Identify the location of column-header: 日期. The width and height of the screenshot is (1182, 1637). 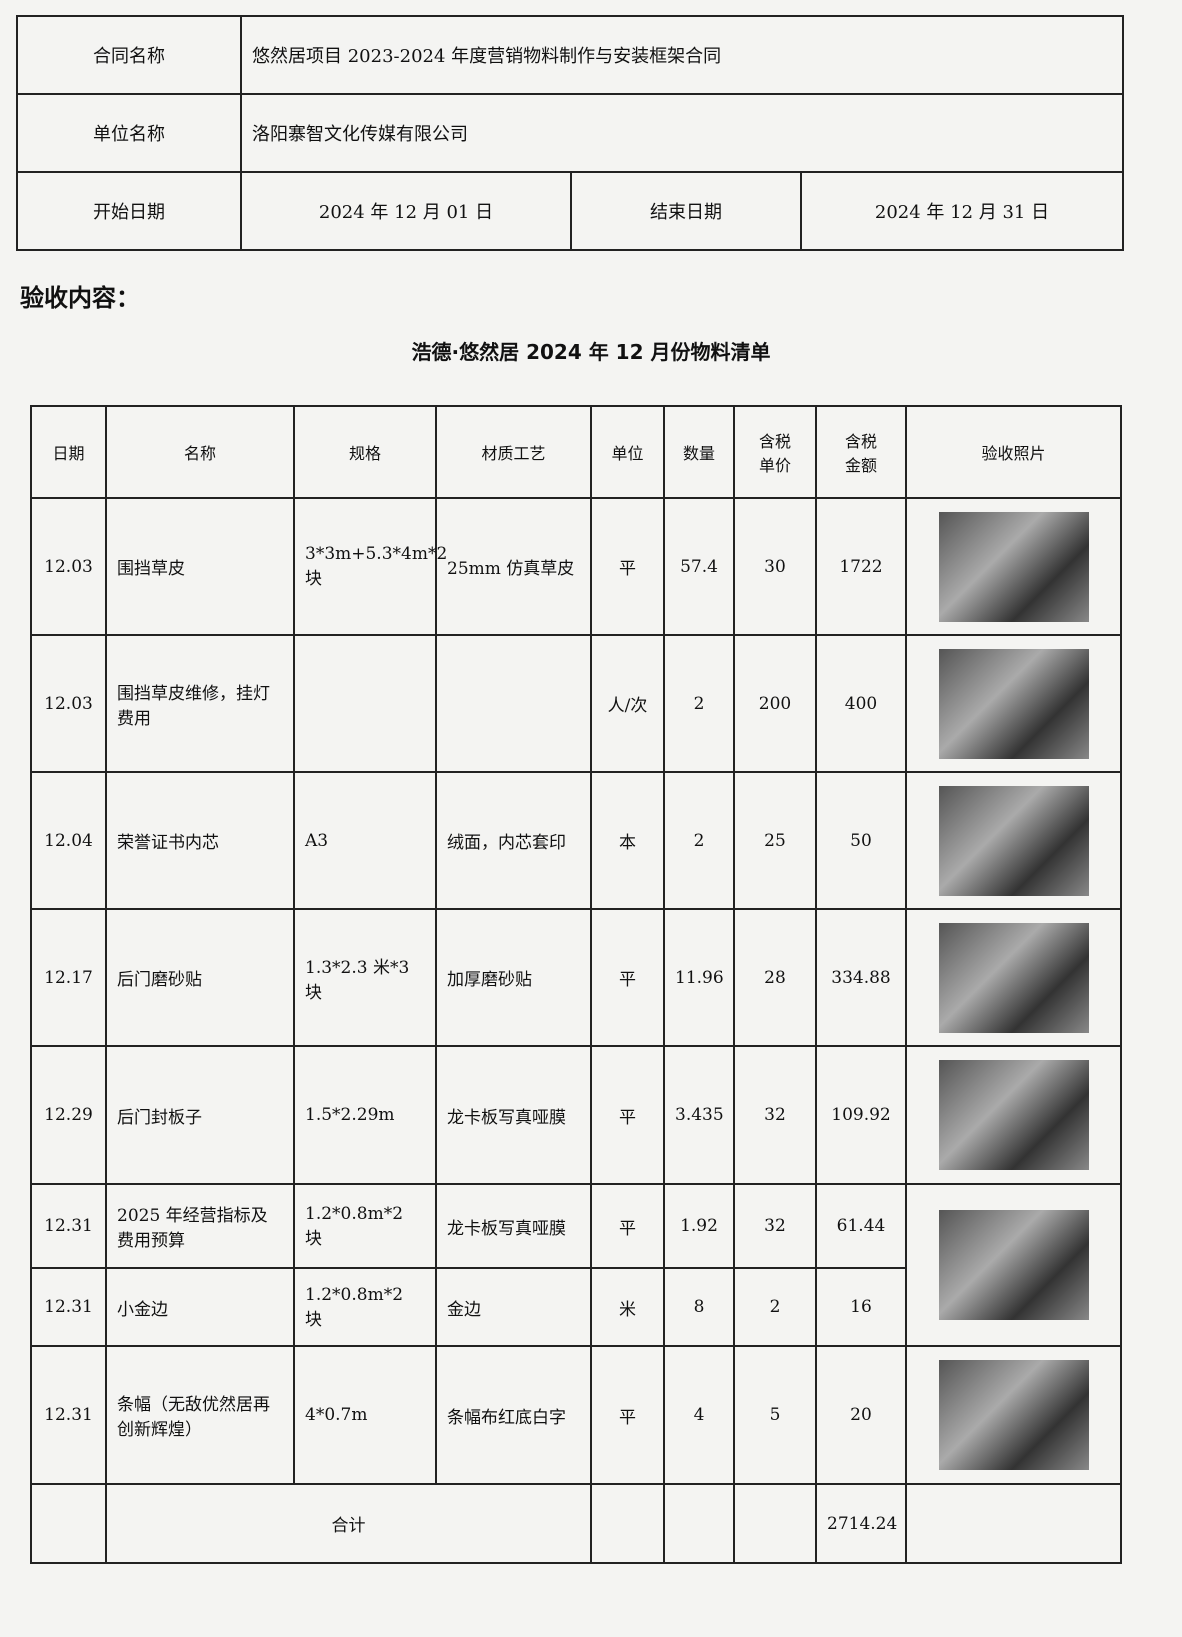
(68, 452).